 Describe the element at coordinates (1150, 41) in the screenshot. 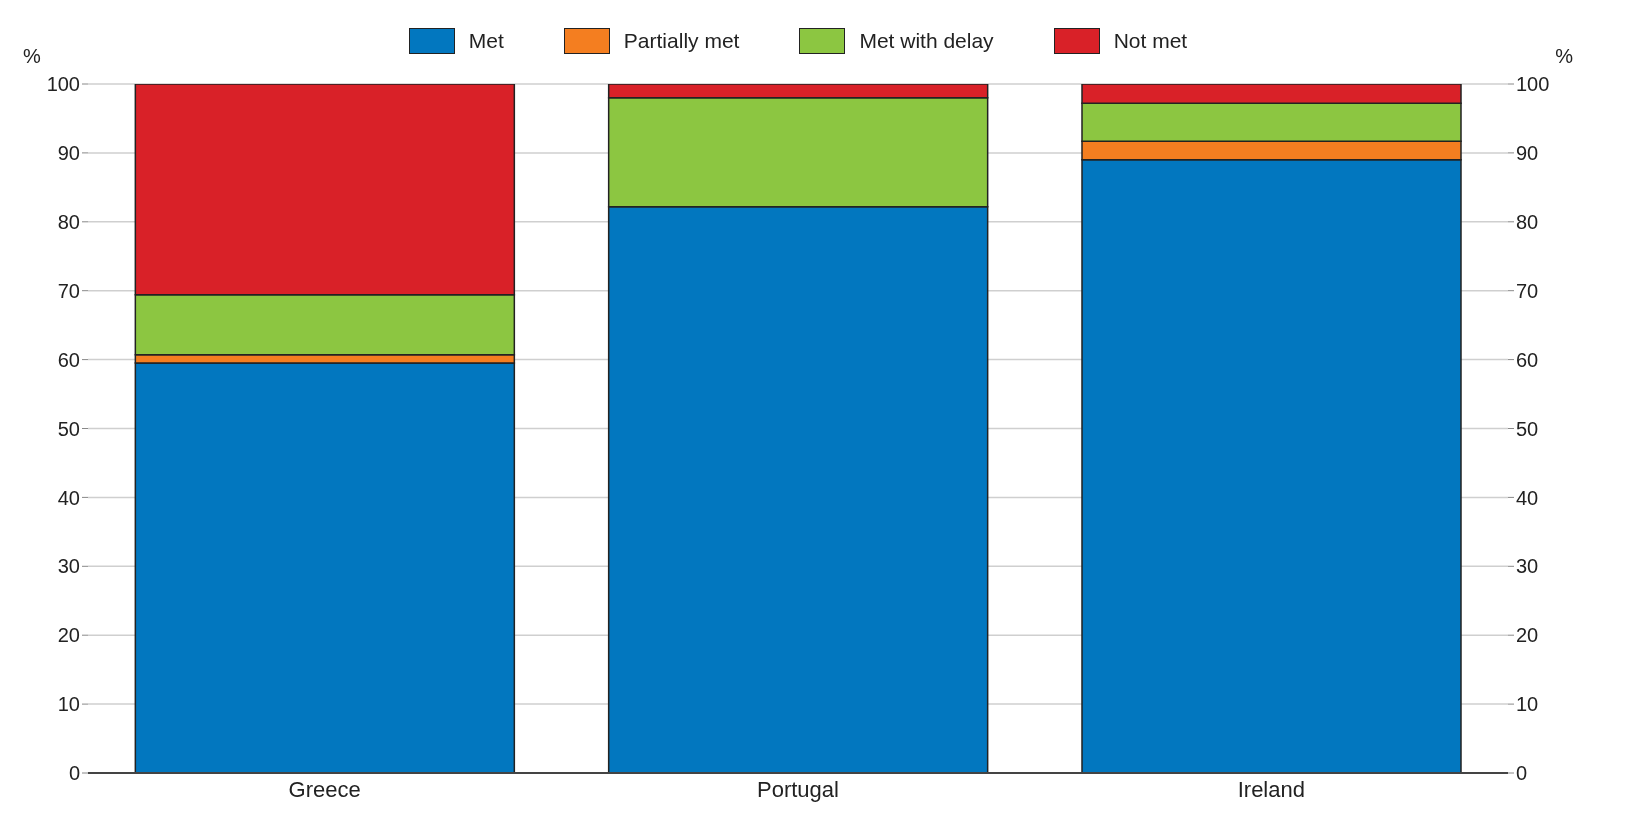

I see `legend-label: Not met` at that location.